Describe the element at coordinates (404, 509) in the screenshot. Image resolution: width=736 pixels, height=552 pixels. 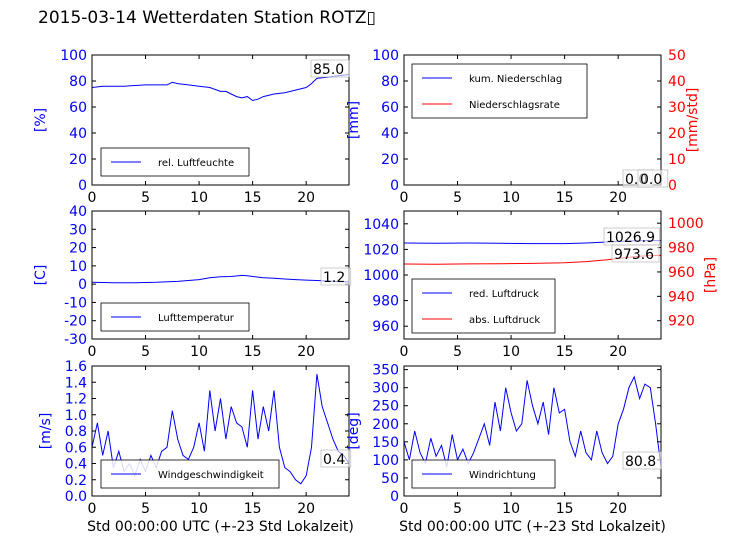
I see `winddirection-xtick-label: 0` at that location.